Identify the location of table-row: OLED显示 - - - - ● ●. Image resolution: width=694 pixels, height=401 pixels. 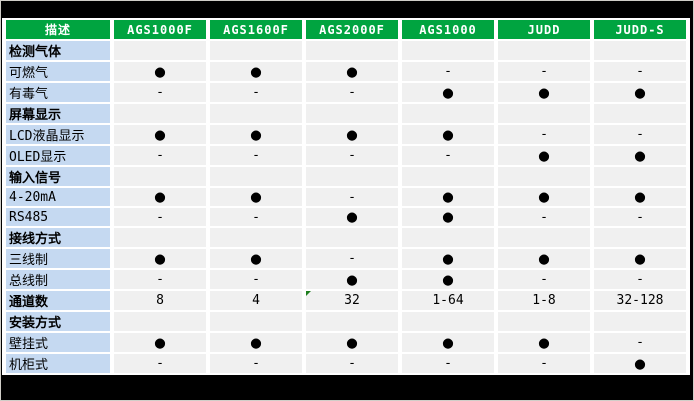
(346, 155).